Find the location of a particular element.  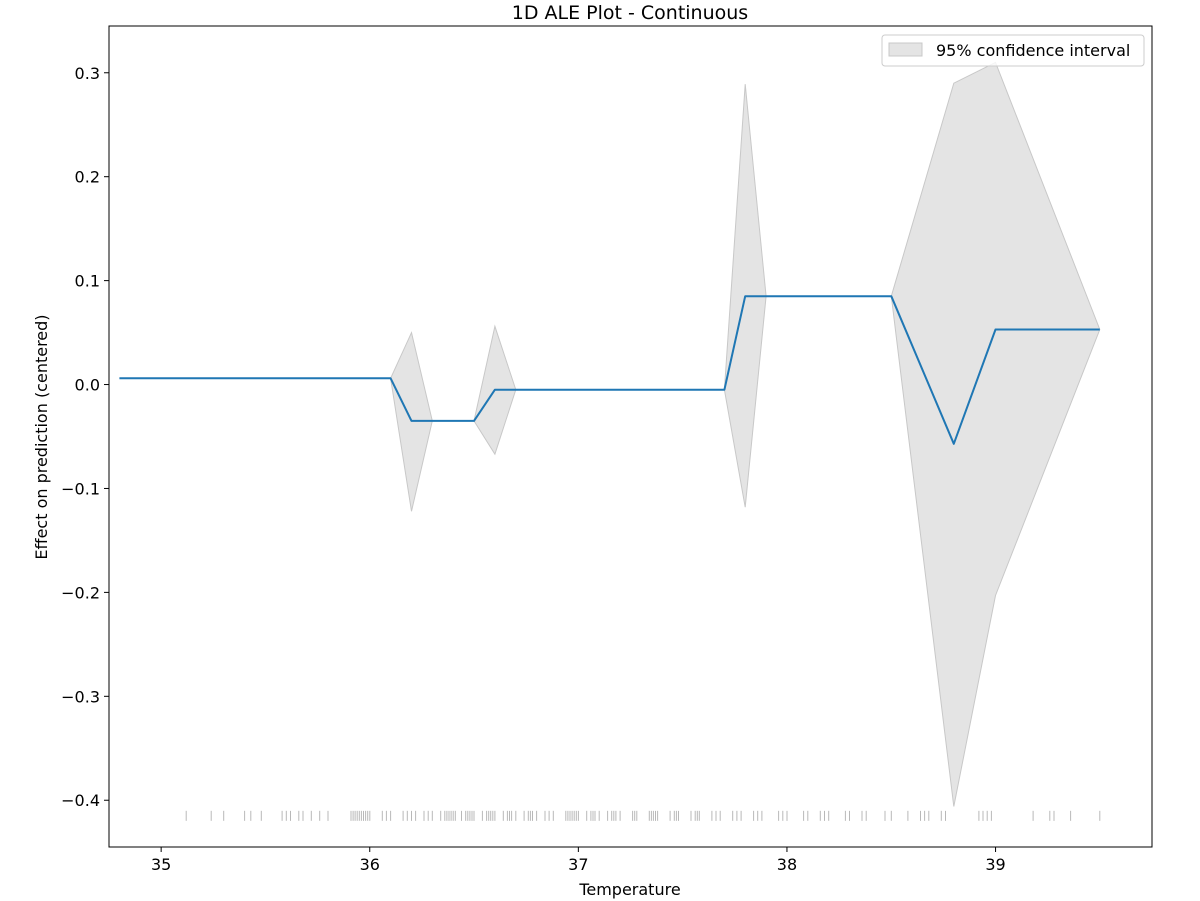

x-tick-label: 37 is located at coordinates (578, 864).